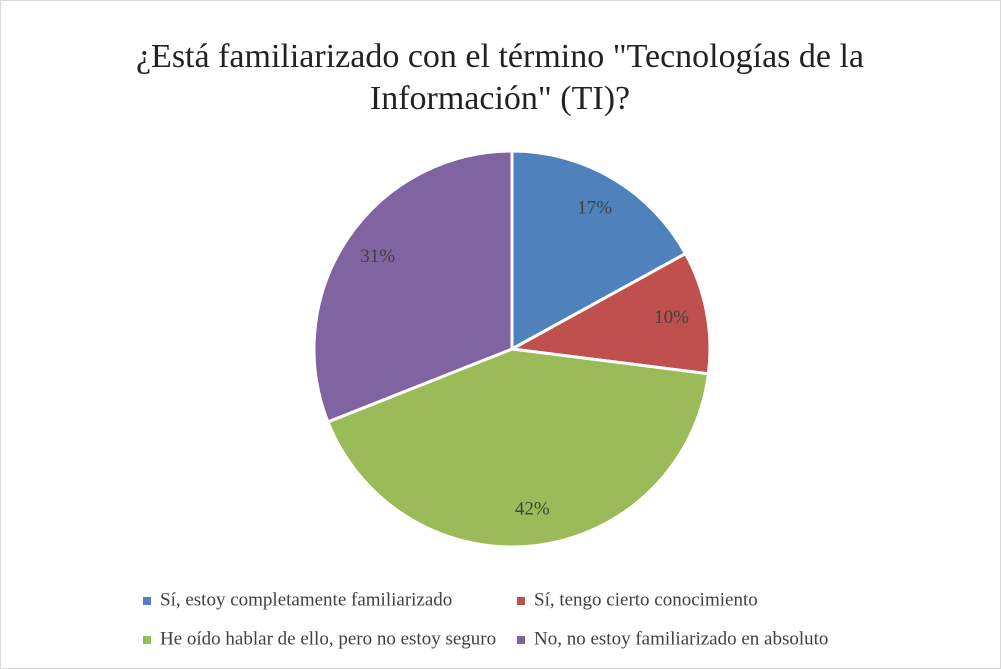 This screenshot has height=669, width=1001. I want to click on data-label: 17%, so click(594, 208).